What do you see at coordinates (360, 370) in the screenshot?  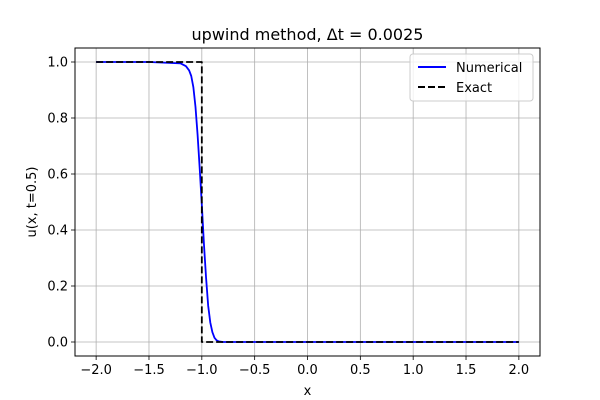 I see `x-tick-label: 0.5` at bounding box center [360, 370].